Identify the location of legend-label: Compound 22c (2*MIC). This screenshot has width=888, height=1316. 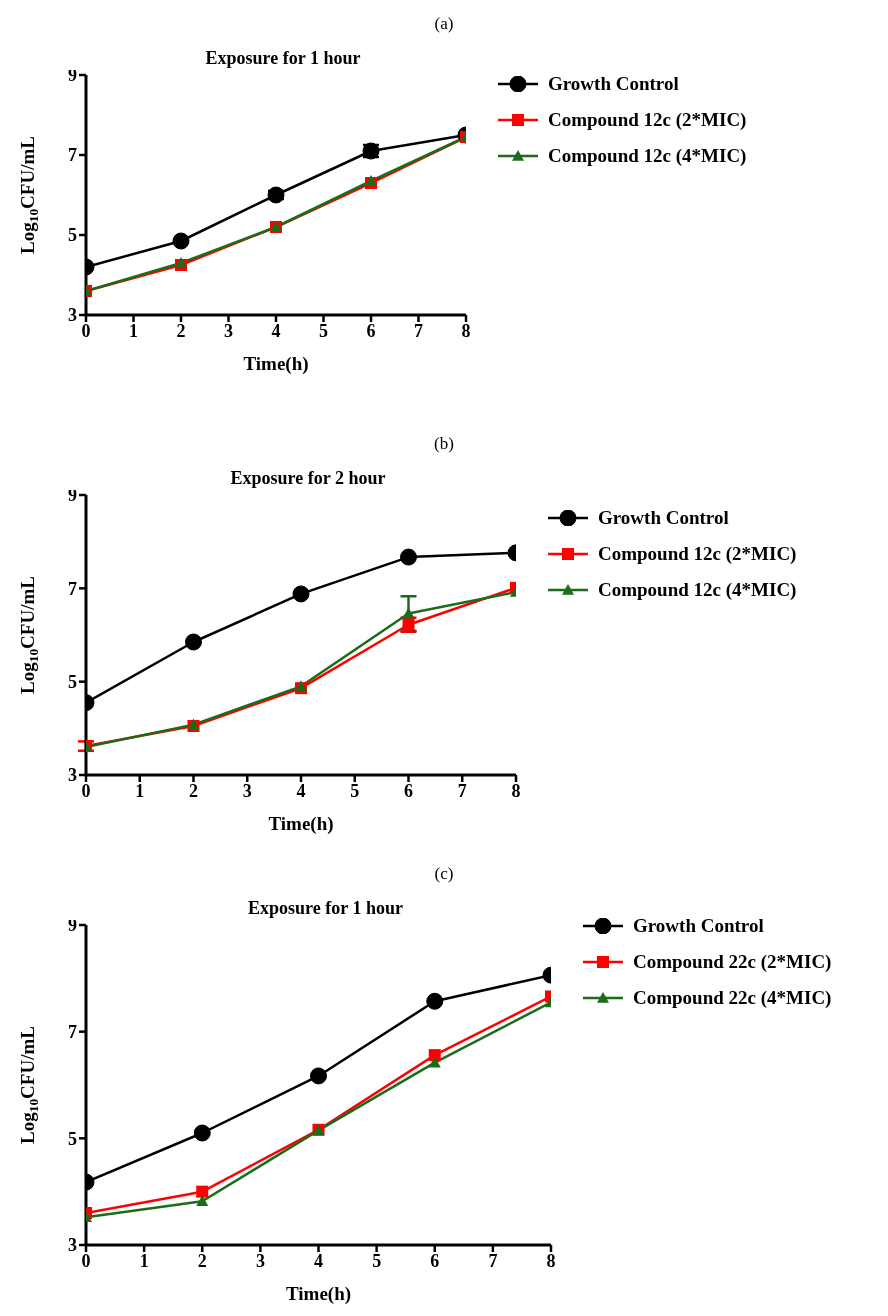
(732, 962).